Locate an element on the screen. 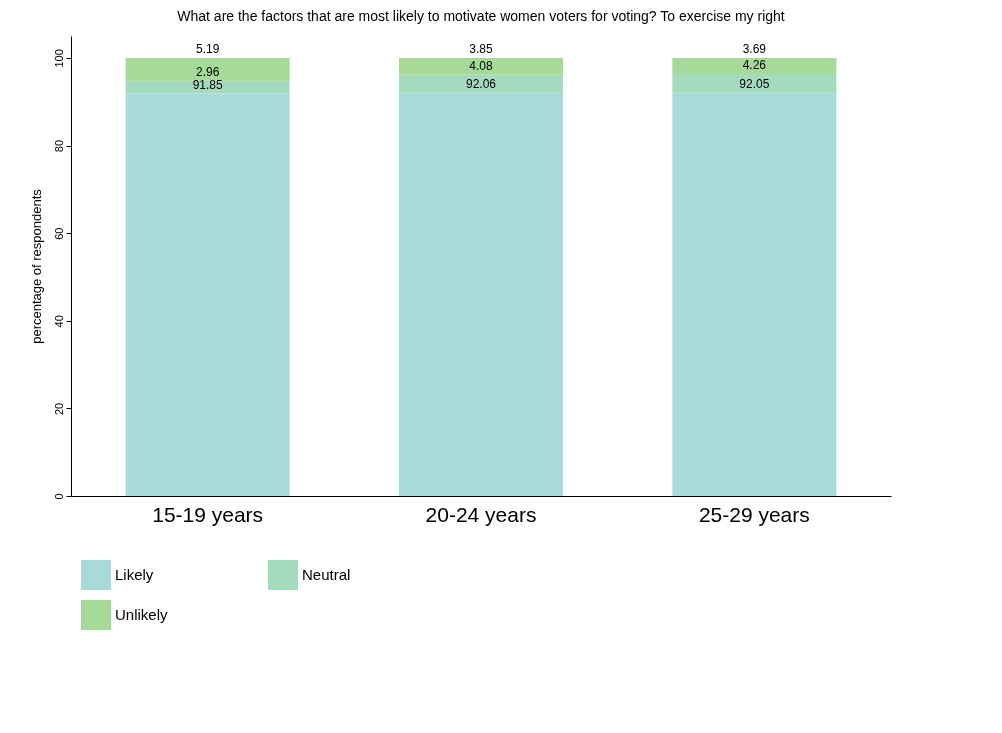 The height and width of the screenshot is (733, 1002). data-label: 4.26 is located at coordinates (754, 65).